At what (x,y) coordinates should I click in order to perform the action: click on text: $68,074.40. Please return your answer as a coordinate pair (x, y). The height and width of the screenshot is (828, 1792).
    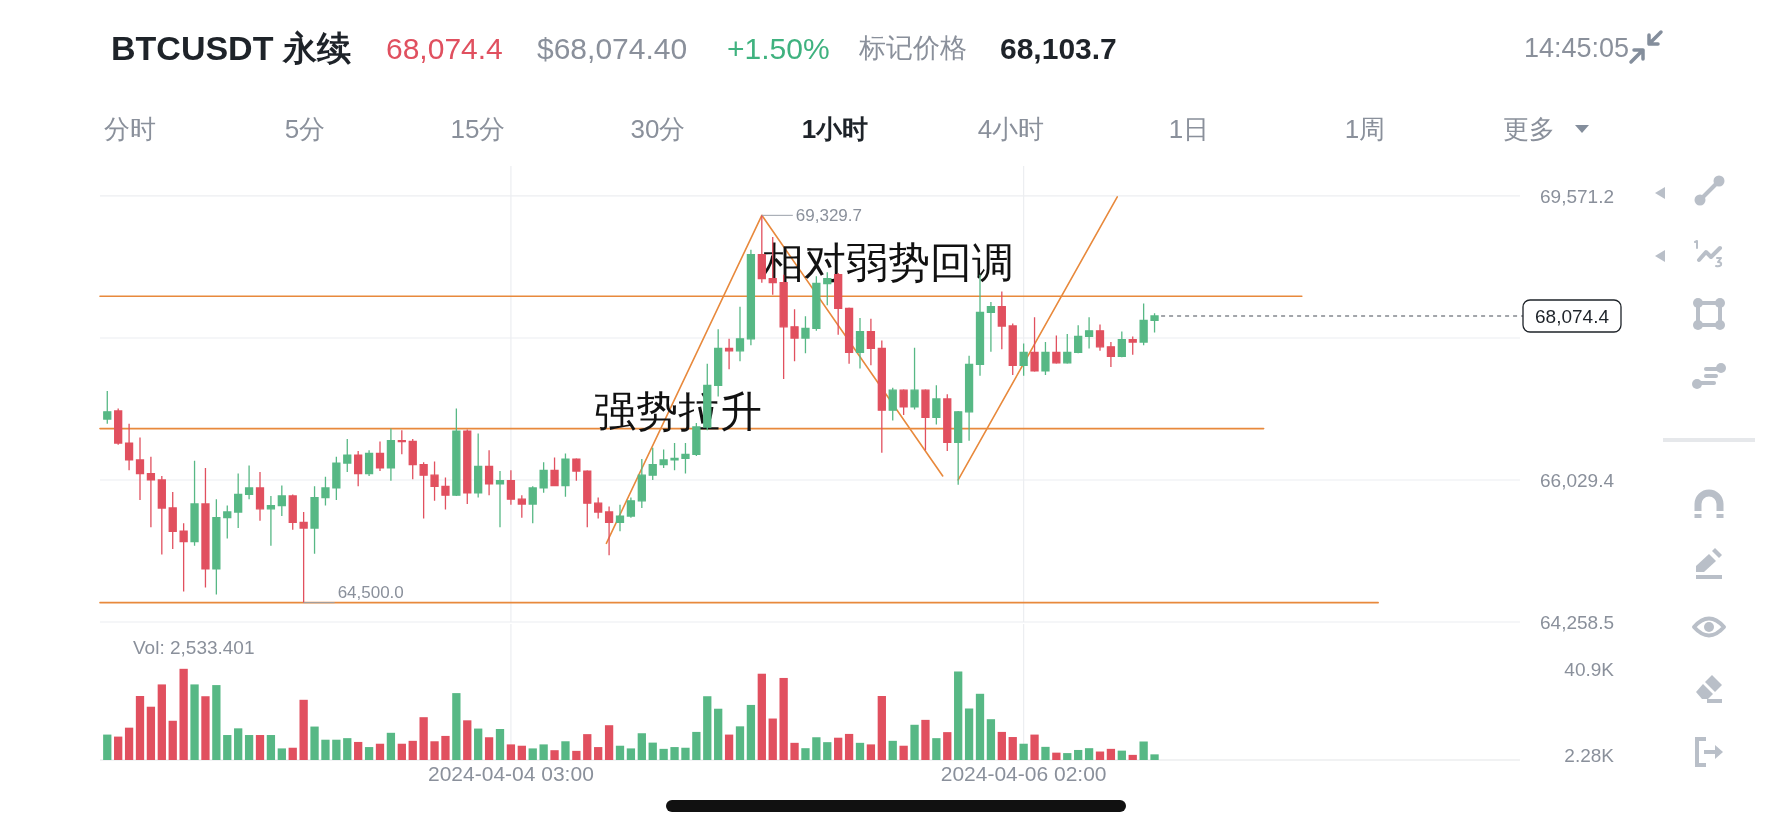
    Looking at the image, I should click on (612, 48).